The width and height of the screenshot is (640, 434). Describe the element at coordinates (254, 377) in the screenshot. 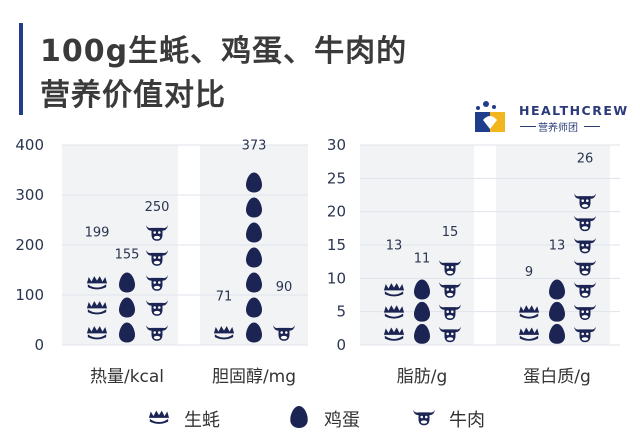

I see `x-category-label: 胆固醇/mg` at that location.